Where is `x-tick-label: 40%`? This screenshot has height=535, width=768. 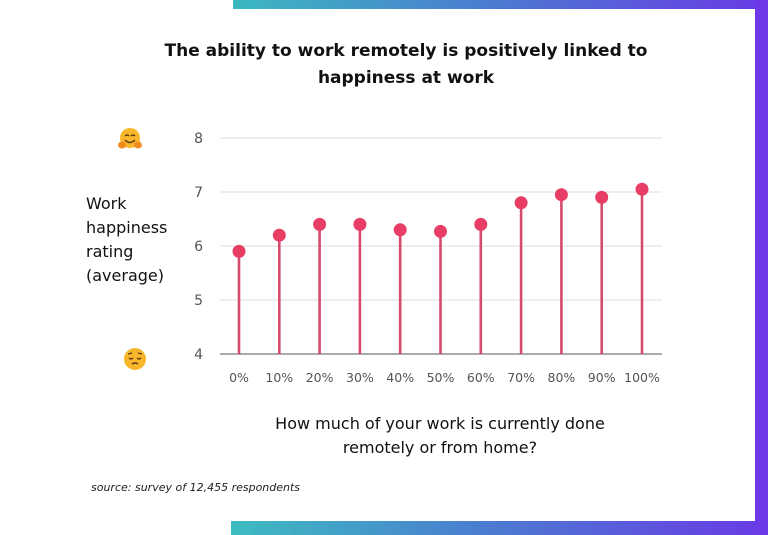 x-tick-label: 40% is located at coordinates (400, 377).